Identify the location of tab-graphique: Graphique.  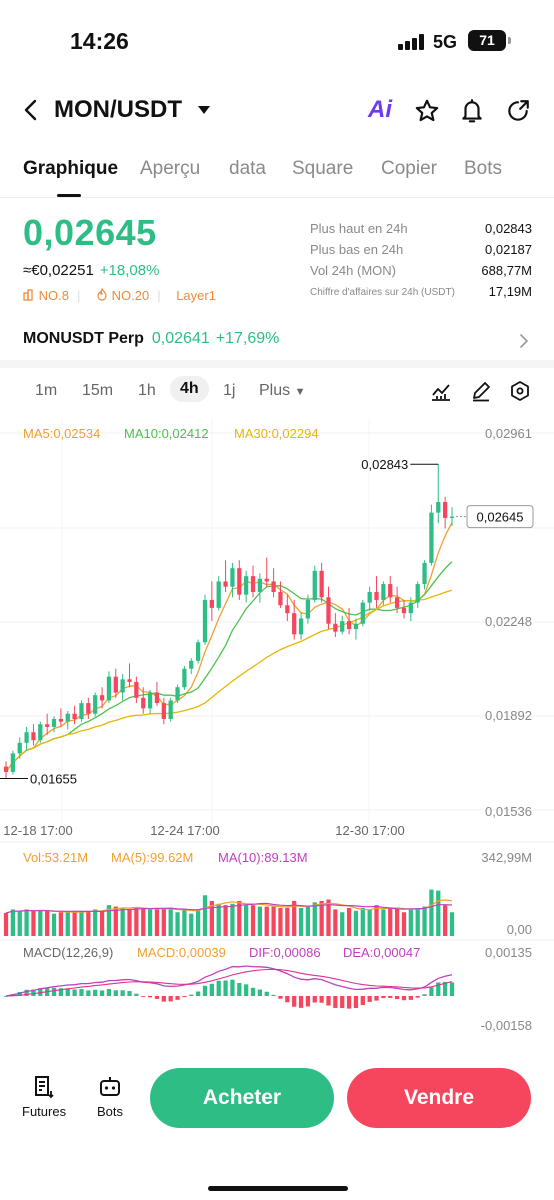
(71, 168).